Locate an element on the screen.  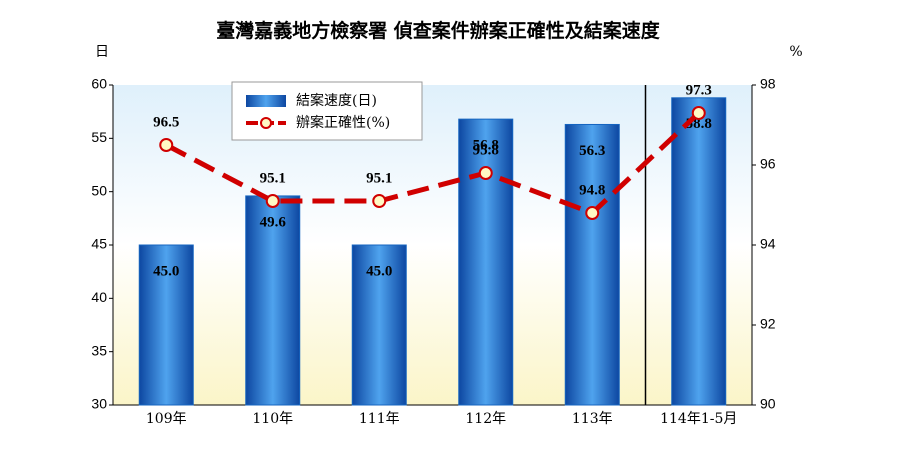
y-tick-label: 55 is located at coordinates (99, 137).